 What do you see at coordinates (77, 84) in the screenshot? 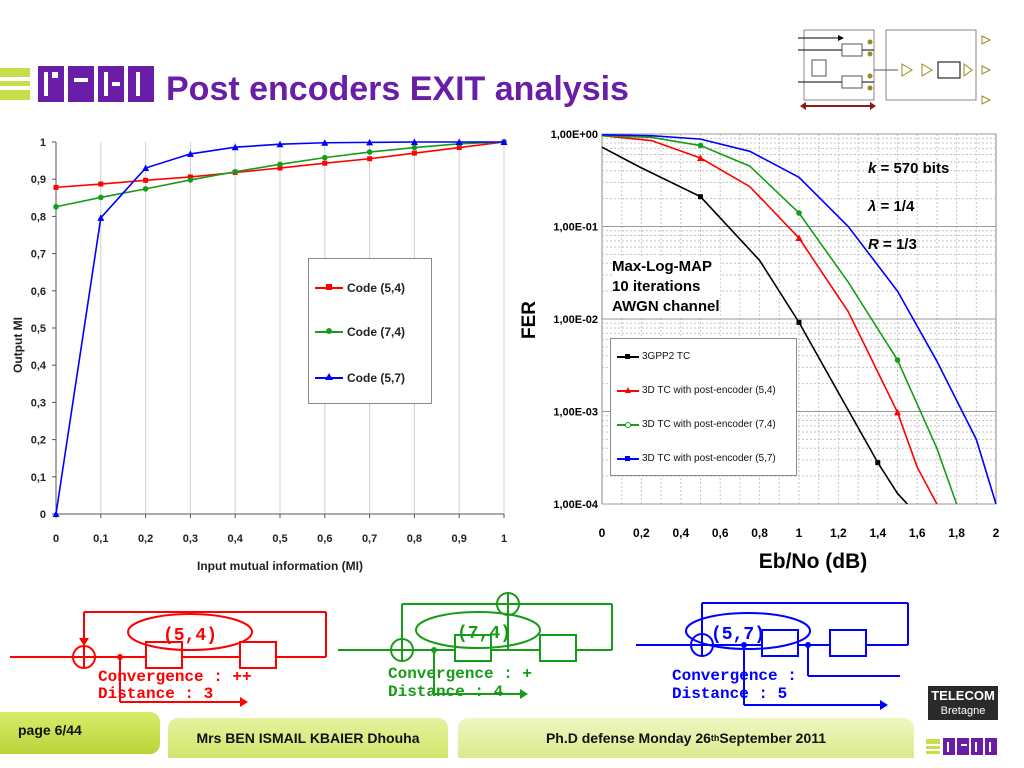
I see `institution-logo-icon` at bounding box center [77, 84].